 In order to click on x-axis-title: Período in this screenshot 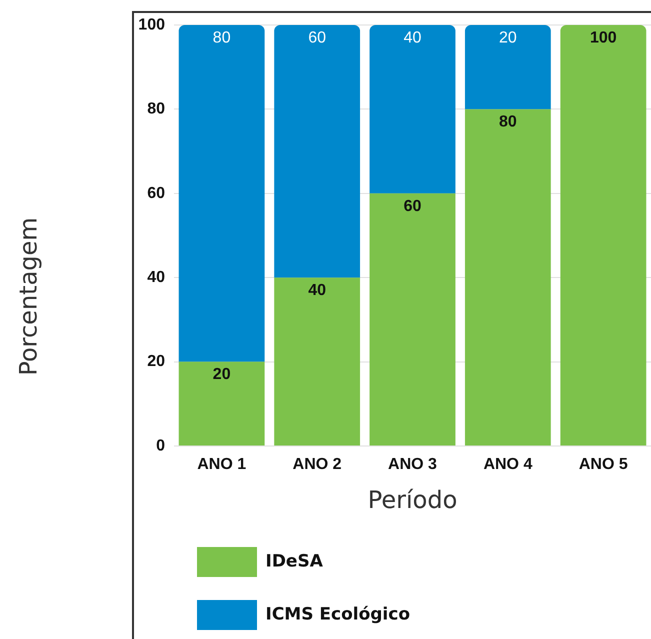, I will do `click(413, 500)`.